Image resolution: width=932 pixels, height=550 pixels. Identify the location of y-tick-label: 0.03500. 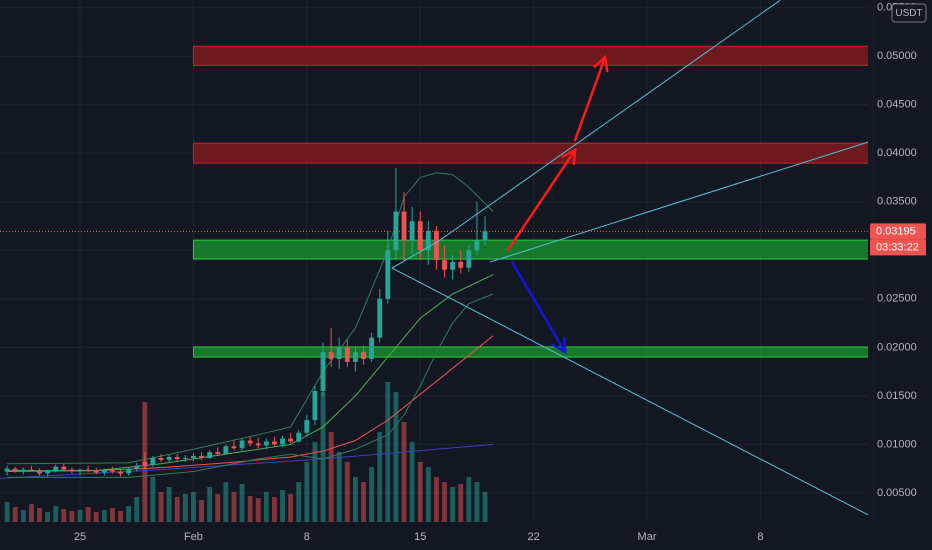
(897, 202).